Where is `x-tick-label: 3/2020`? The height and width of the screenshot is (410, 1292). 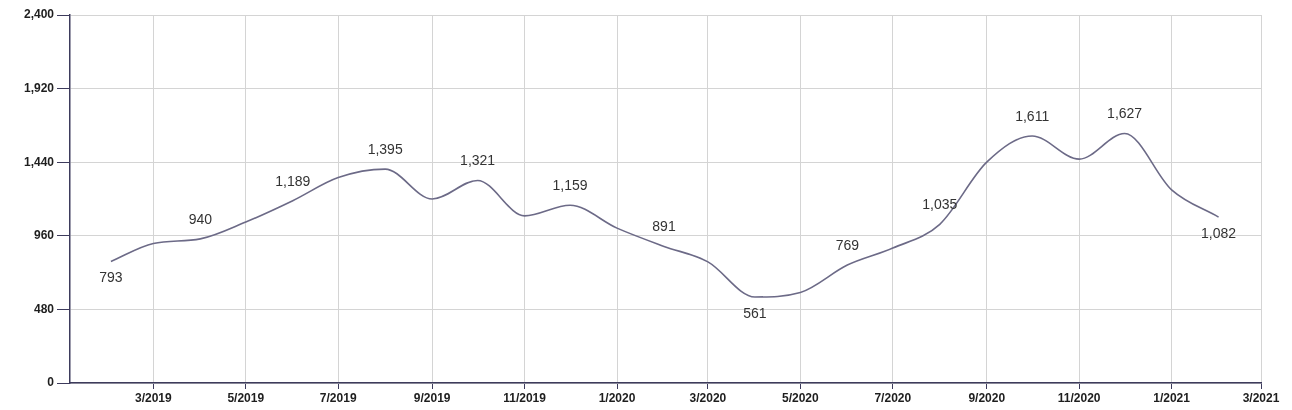 x-tick-label: 3/2020 is located at coordinates (708, 397).